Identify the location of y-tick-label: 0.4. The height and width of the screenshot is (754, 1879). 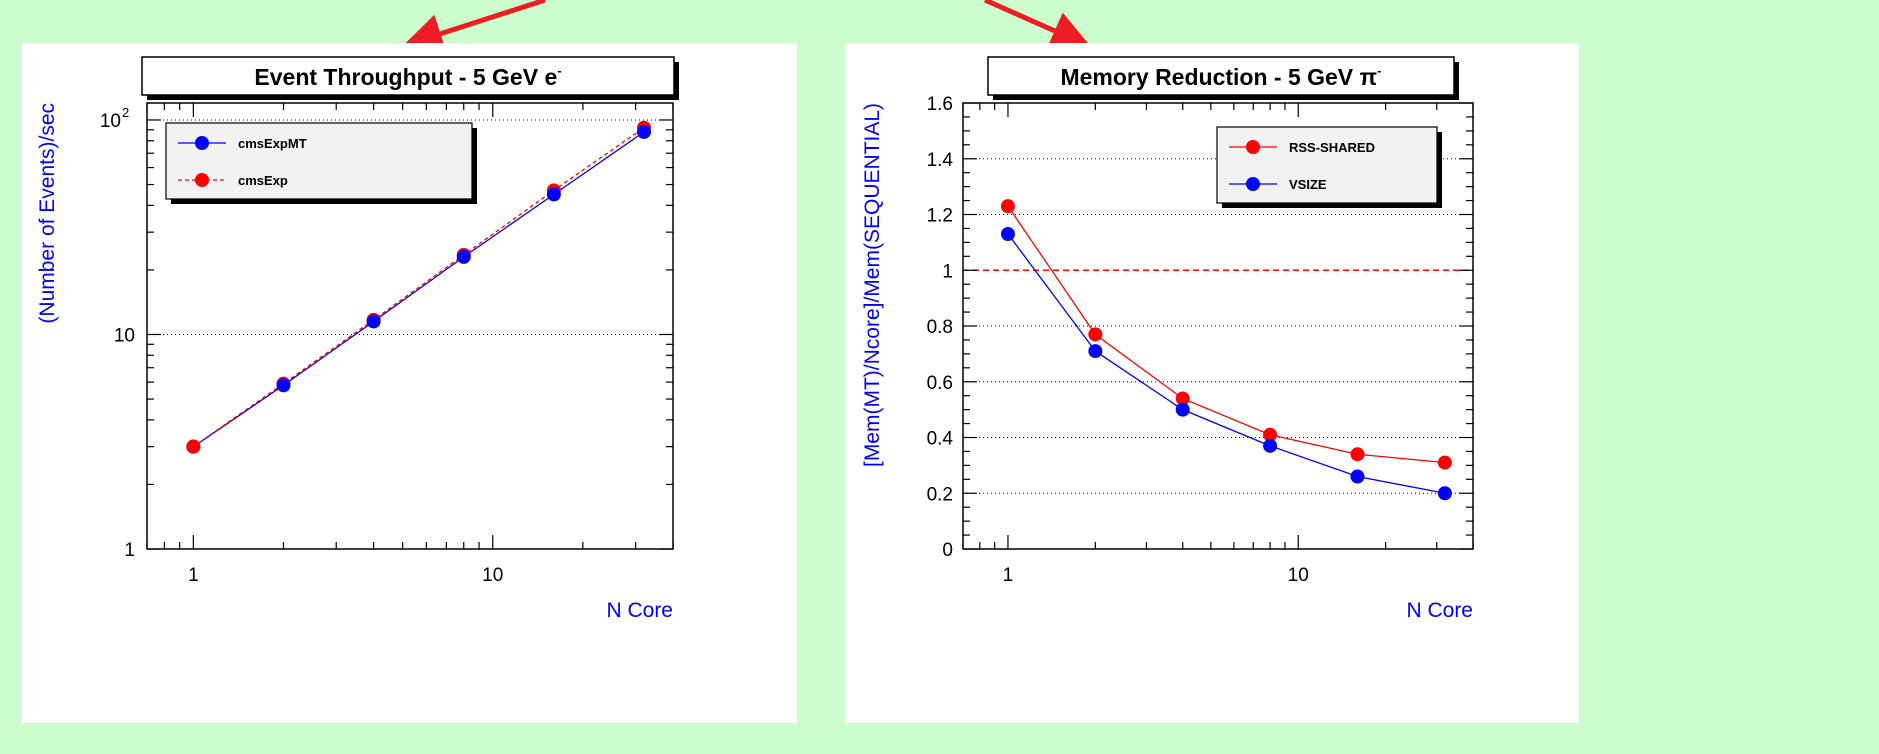
(940, 439).